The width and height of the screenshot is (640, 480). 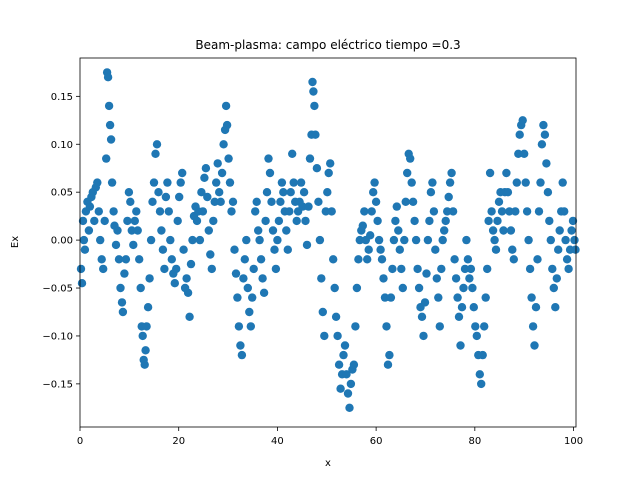 I want to click on x-tick-label: 100, so click(x=573, y=441).